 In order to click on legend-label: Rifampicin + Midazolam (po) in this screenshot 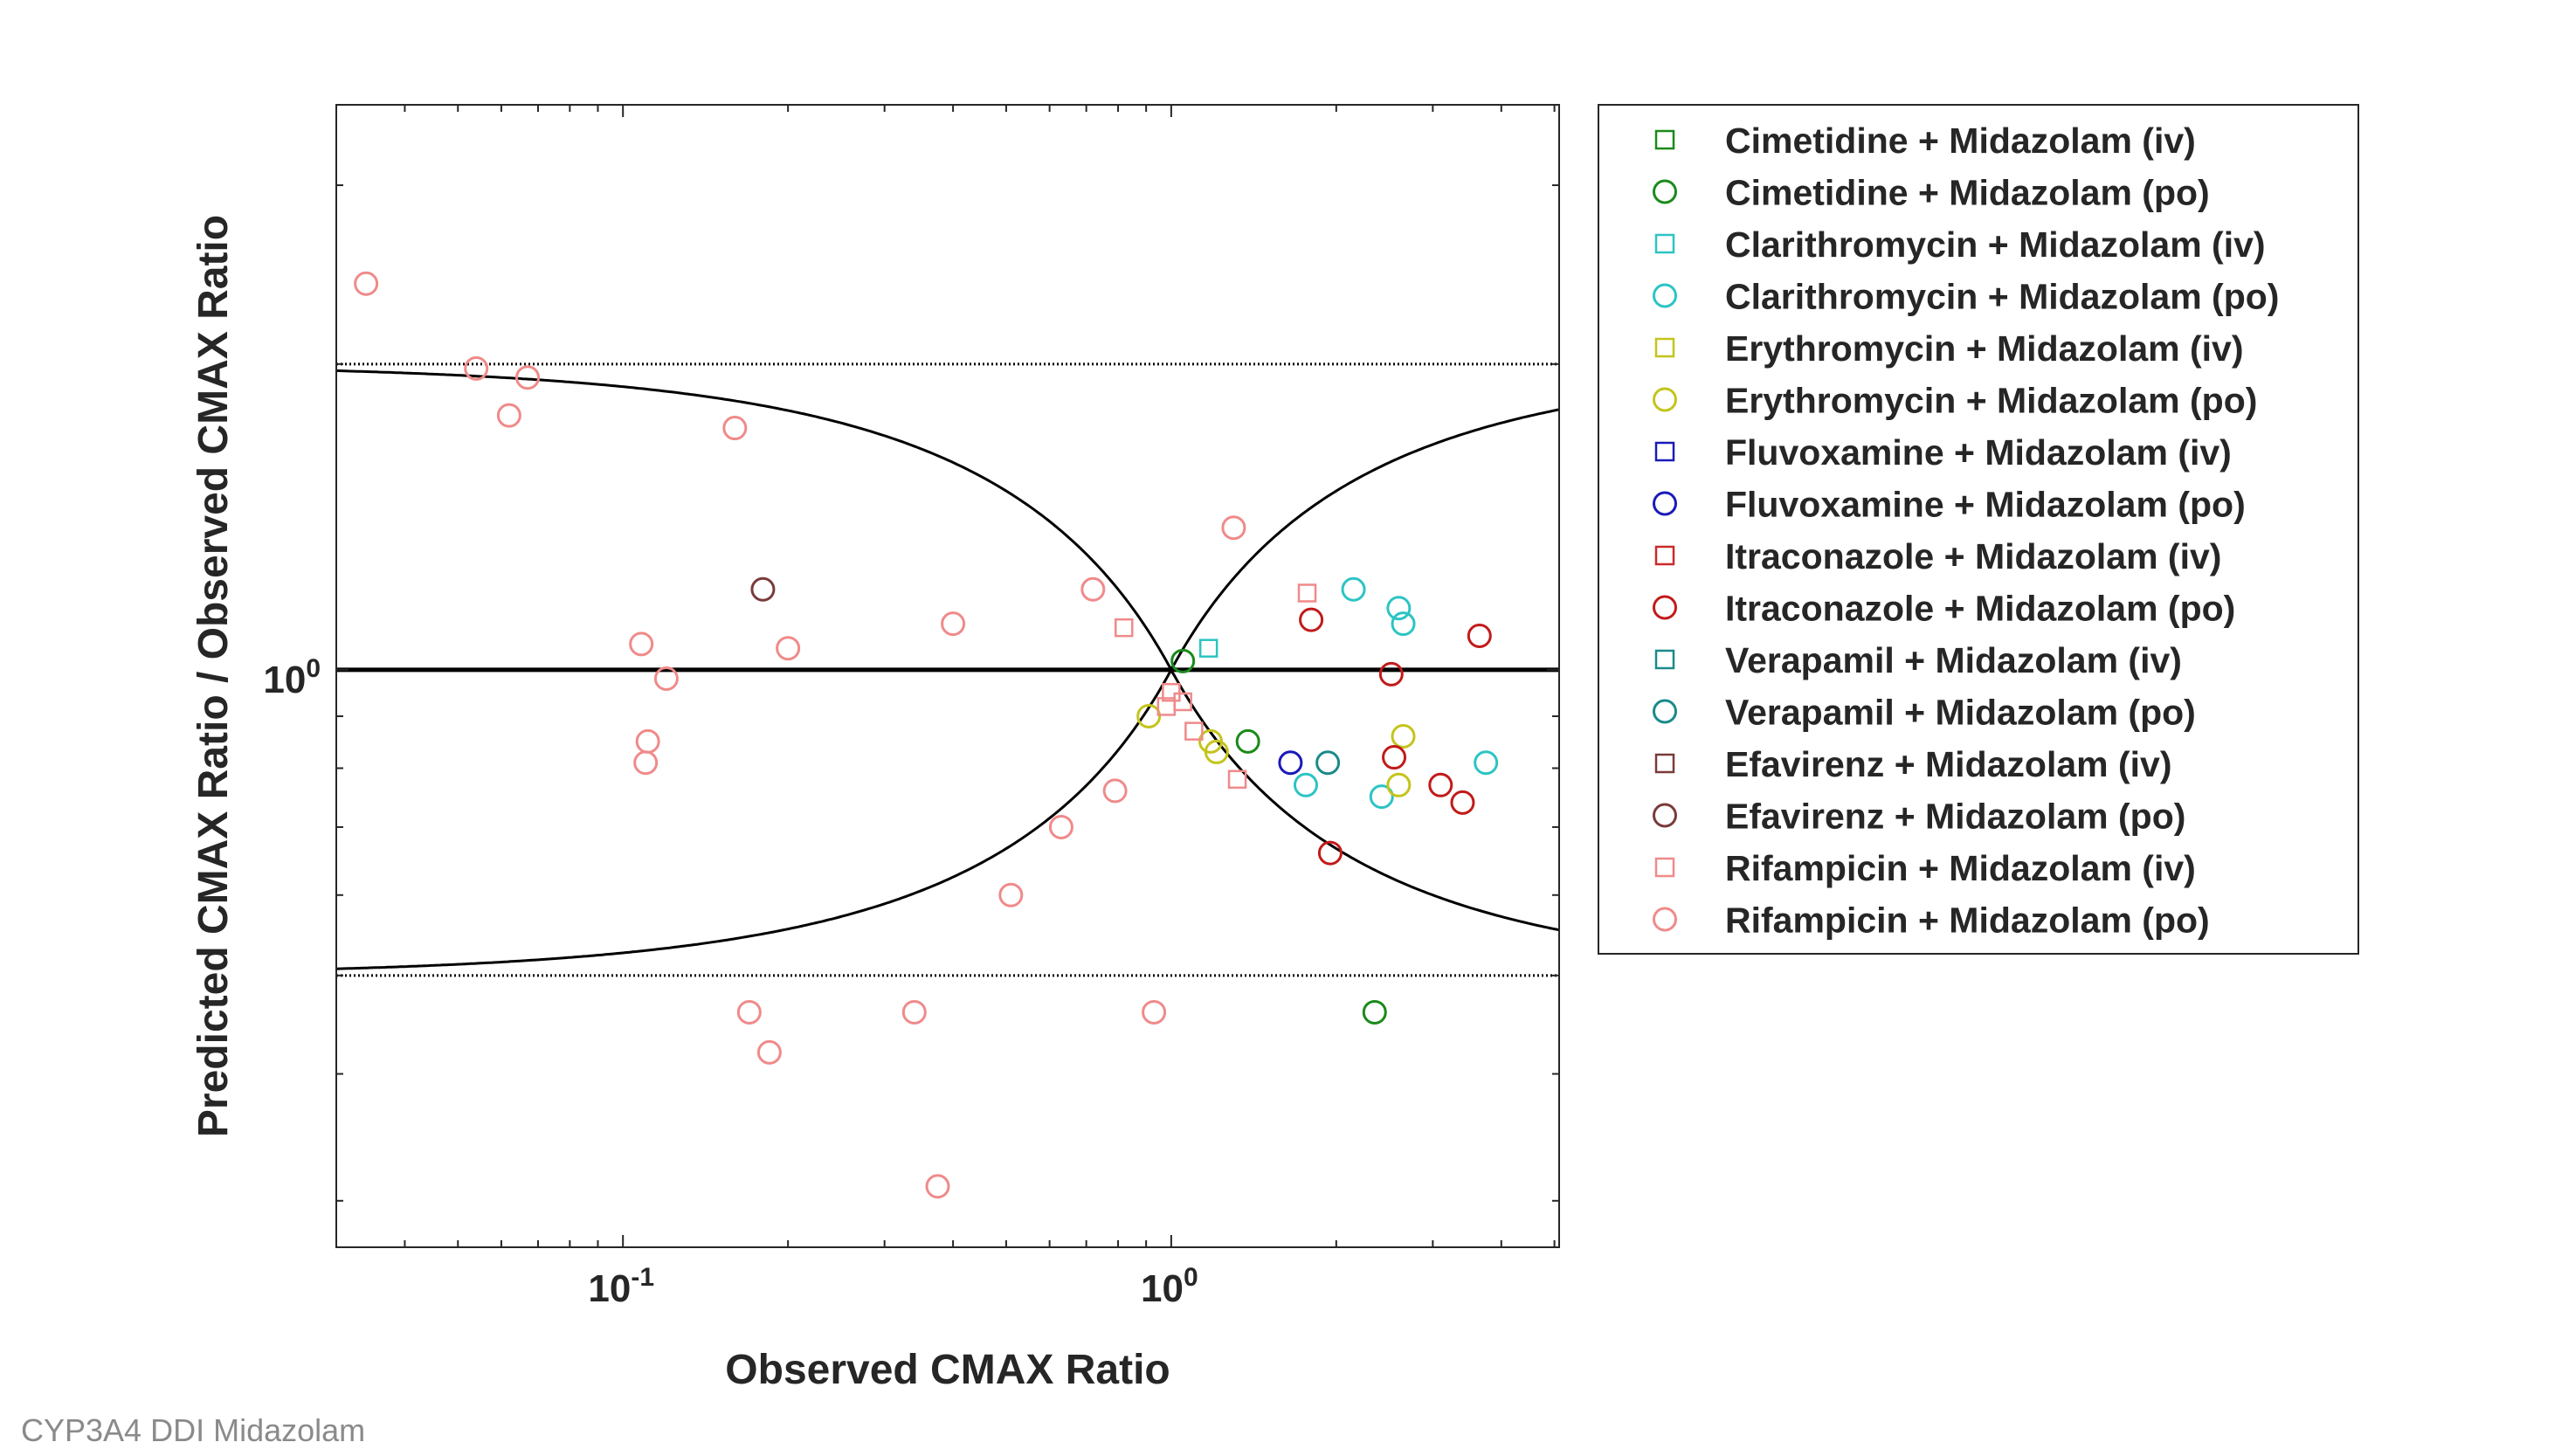, I will do `click(1967, 921)`.